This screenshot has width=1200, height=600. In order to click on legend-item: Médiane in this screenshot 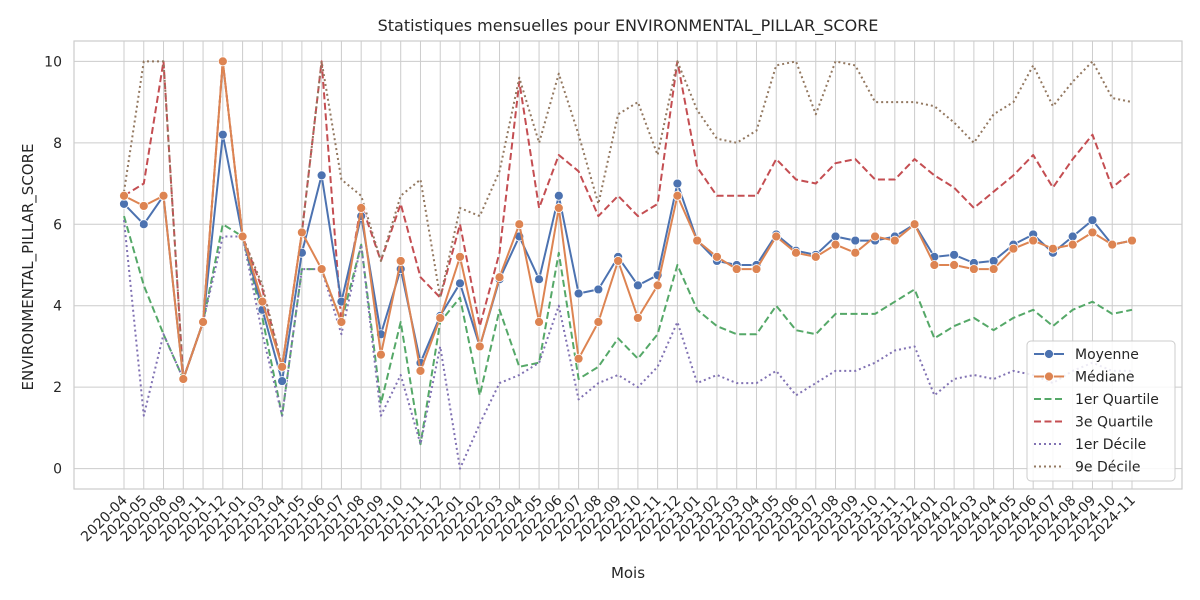, I will do `click(1084, 378)`.